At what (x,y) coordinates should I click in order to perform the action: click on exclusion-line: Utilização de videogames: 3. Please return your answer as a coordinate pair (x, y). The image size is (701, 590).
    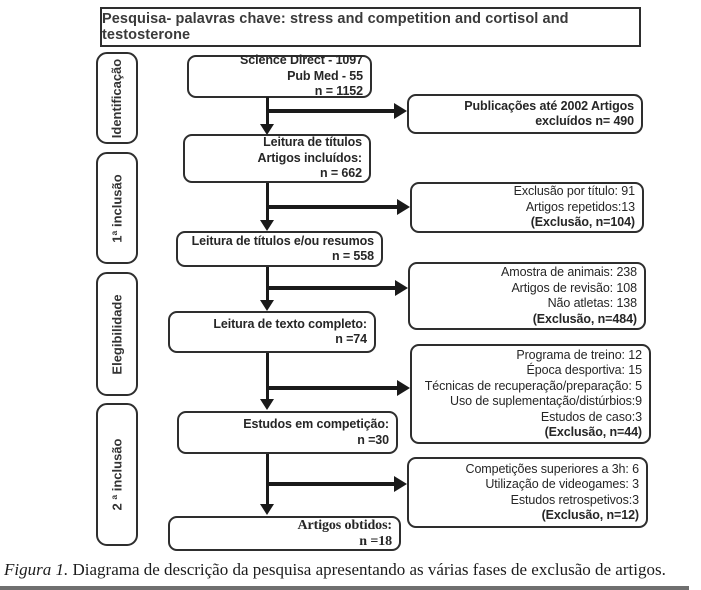
    Looking at the image, I should click on (562, 484).